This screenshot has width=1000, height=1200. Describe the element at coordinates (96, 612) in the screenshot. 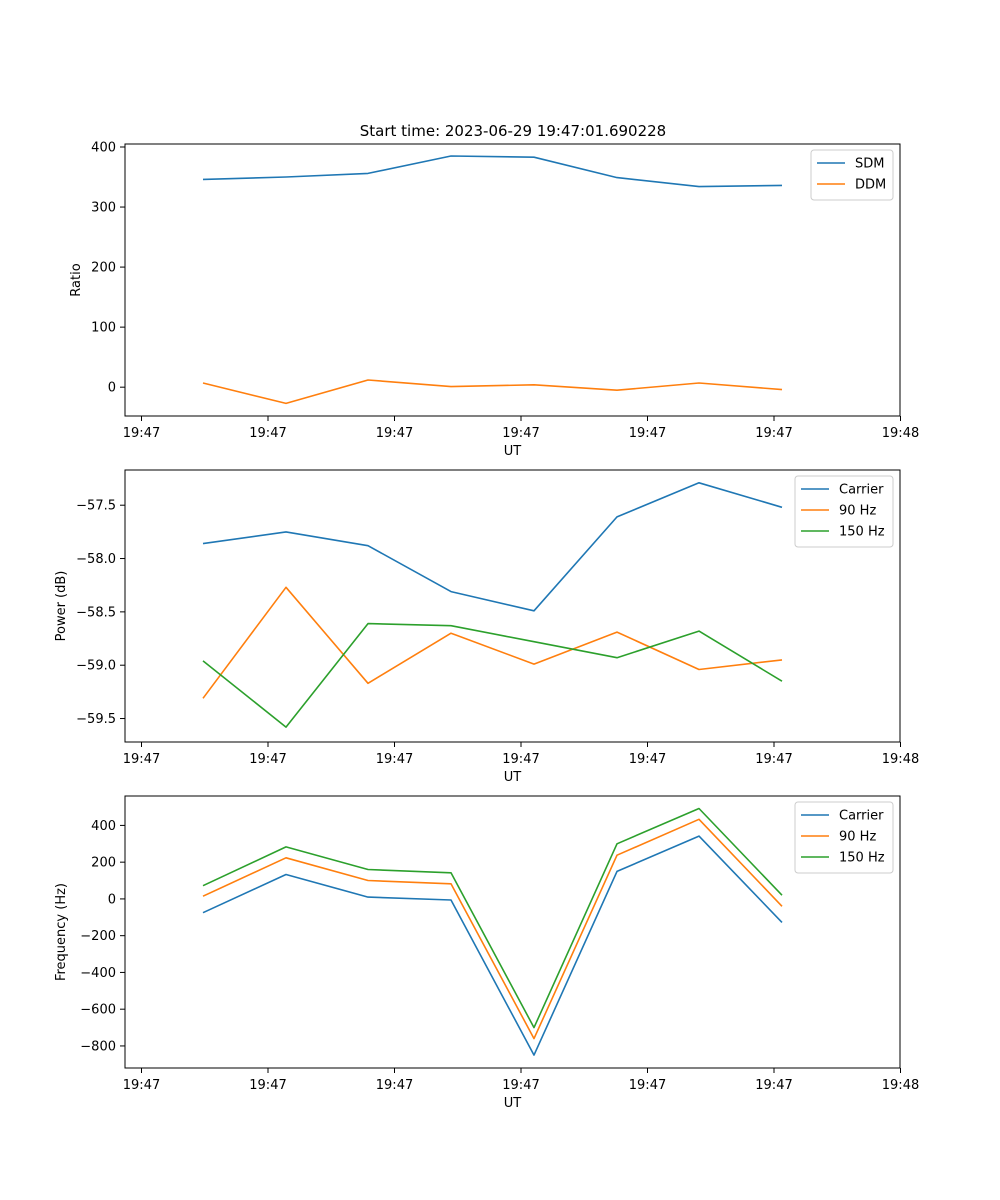

I see `y-tick-label: −58.5` at that location.